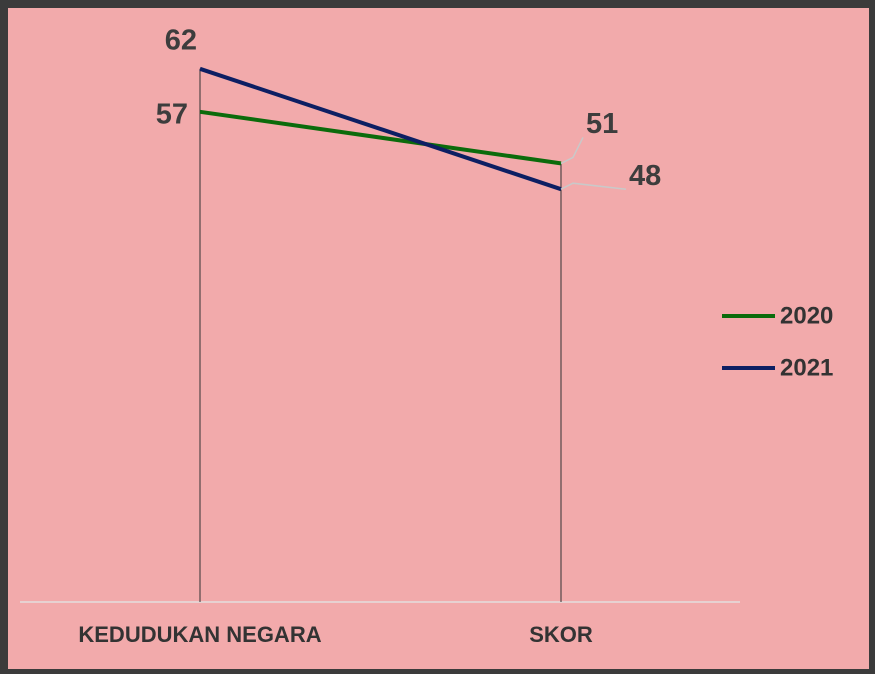  What do you see at coordinates (181, 40) in the screenshot?
I see `data-label: 62` at bounding box center [181, 40].